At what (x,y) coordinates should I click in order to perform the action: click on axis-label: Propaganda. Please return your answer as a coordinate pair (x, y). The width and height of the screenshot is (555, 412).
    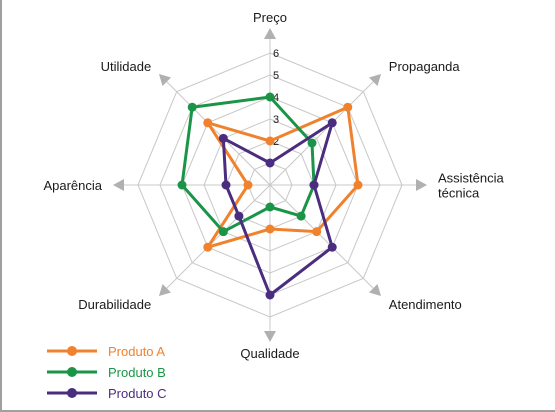
    Looking at the image, I should click on (425, 66).